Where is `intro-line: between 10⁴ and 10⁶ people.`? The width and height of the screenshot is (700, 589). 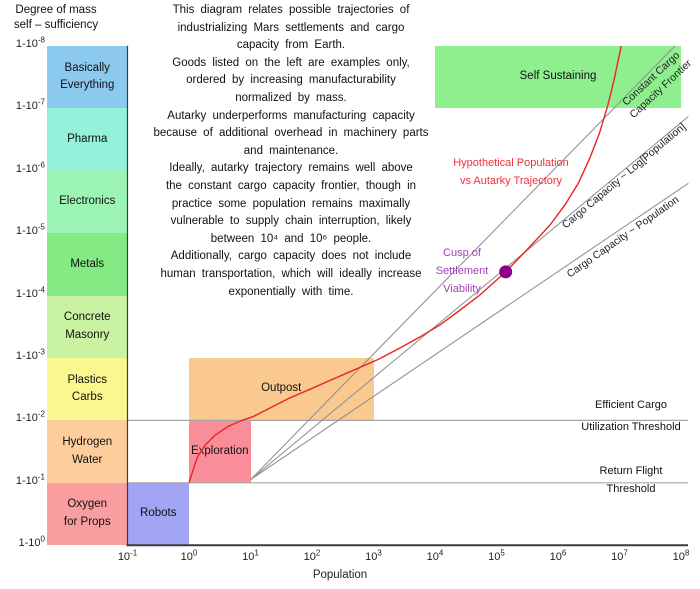 intro-line: between 10⁴ and 10⁶ people. is located at coordinates (291, 238).